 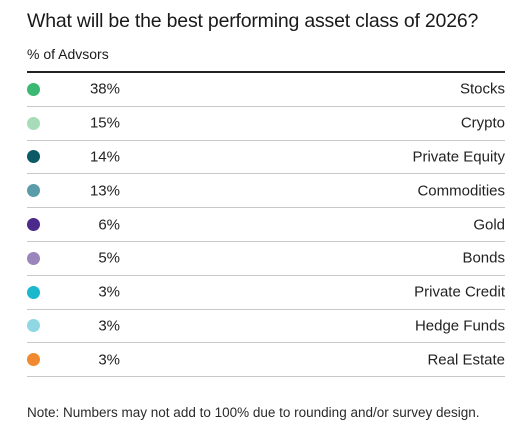 I want to click on percent-value: 14%, so click(x=104, y=157).